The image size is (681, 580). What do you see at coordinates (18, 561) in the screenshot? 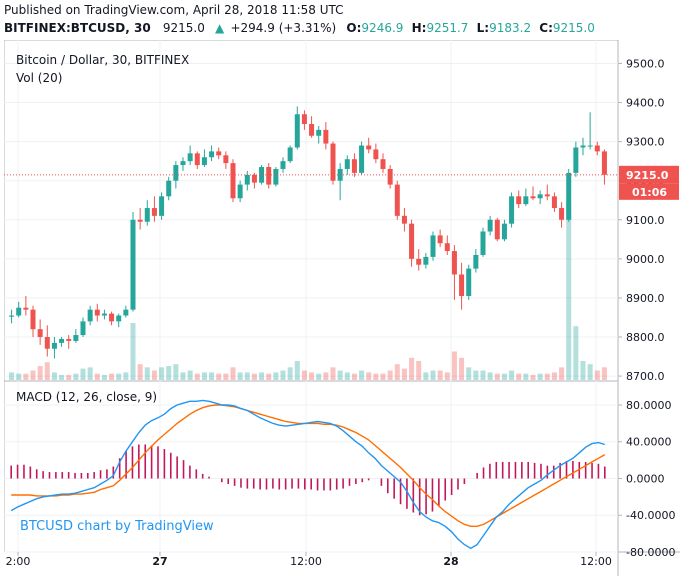
I see `time-tick-label: 2:00` at bounding box center [18, 561].